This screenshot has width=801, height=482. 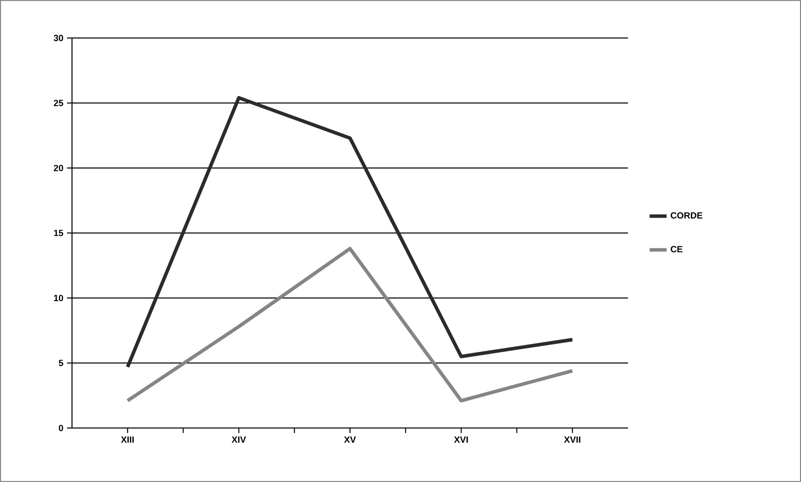 What do you see at coordinates (676, 249) in the screenshot?
I see `legend-label: CE` at bounding box center [676, 249].